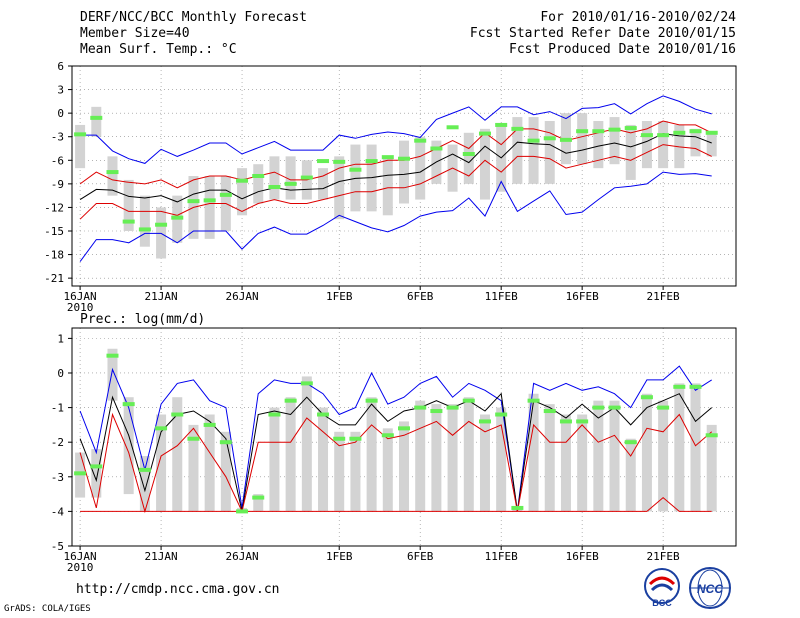 Image resolution: width=800 pixels, height=618 pixels. I want to click on series-upper-line, so click(395, 154).